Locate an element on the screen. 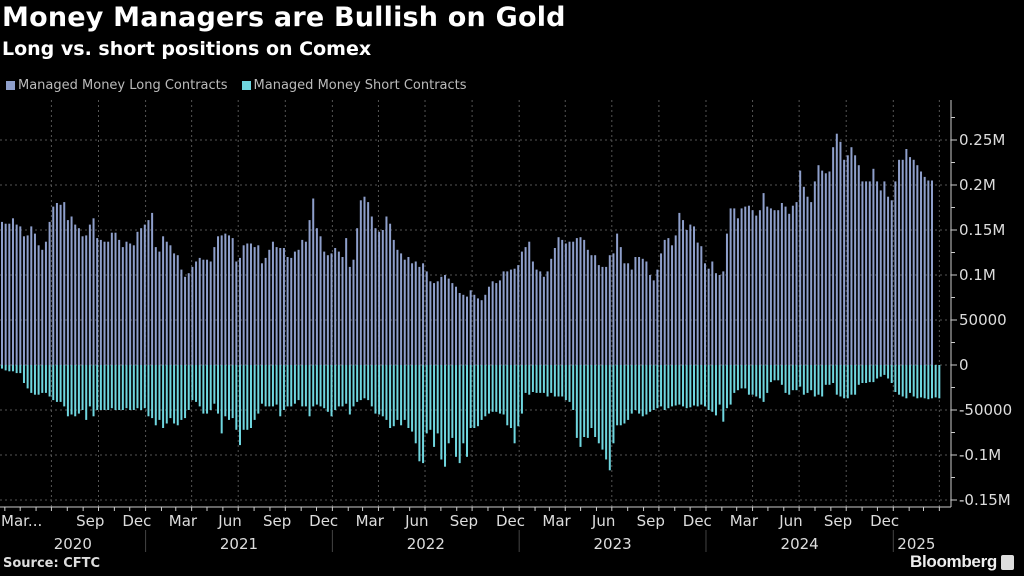  x-month-label: Jun is located at coordinates (790, 521).